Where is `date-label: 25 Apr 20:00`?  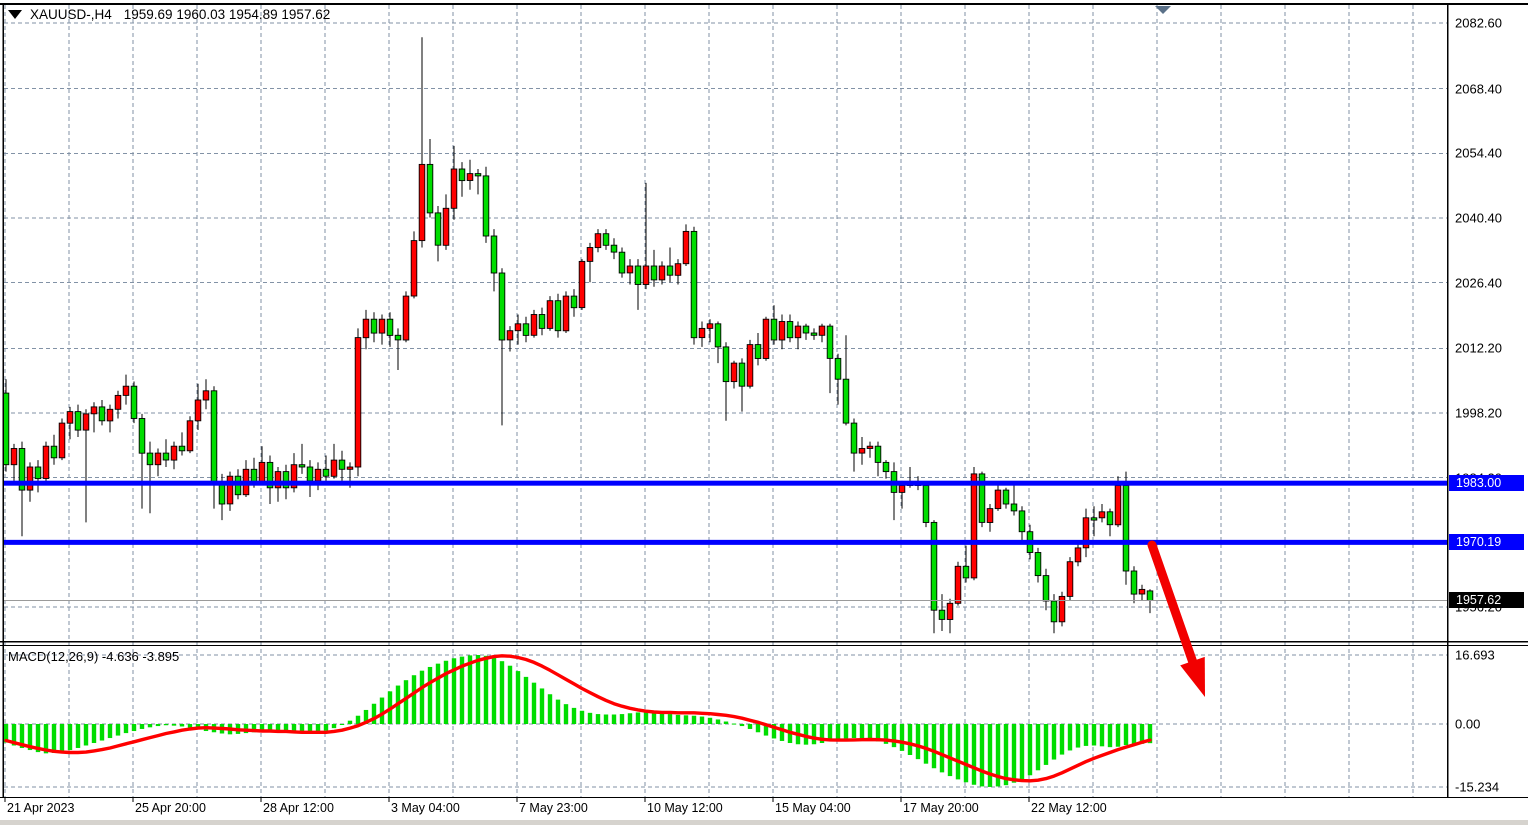
date-label: 25 Apr 20:00 is located at coordinates (170, 808).